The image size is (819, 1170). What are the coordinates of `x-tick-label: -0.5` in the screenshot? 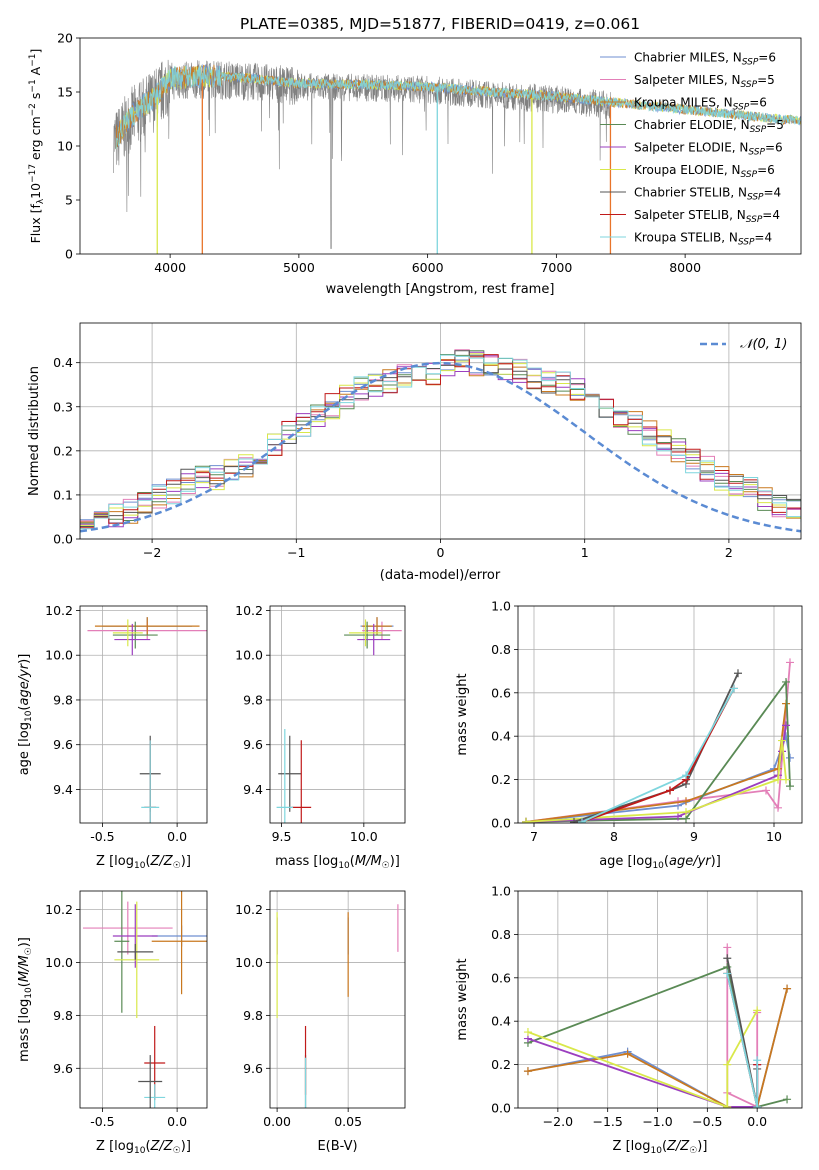 It's located at (102, 1121).